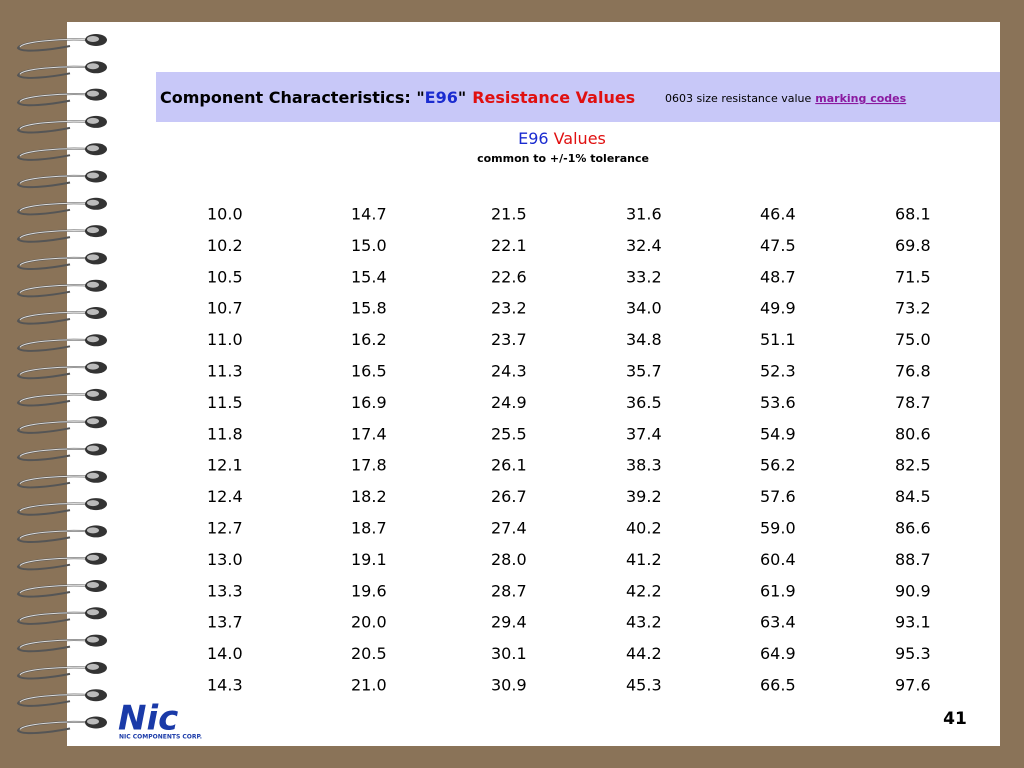  I want to click on cell: 10.0, so click(225, 214).